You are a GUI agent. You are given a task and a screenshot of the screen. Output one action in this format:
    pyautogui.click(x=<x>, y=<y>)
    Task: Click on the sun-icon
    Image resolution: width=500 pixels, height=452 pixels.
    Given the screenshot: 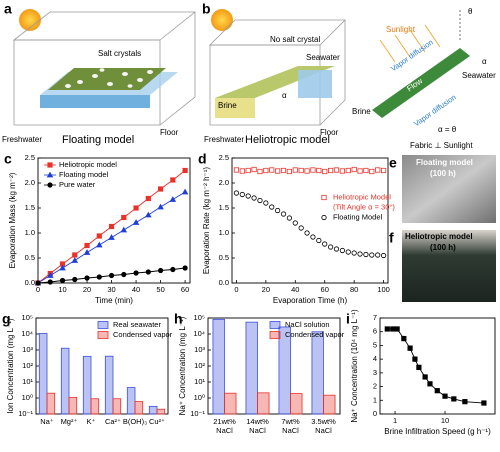 What is the action you would take?
    pyautogui.click(x=222, y=20)
    